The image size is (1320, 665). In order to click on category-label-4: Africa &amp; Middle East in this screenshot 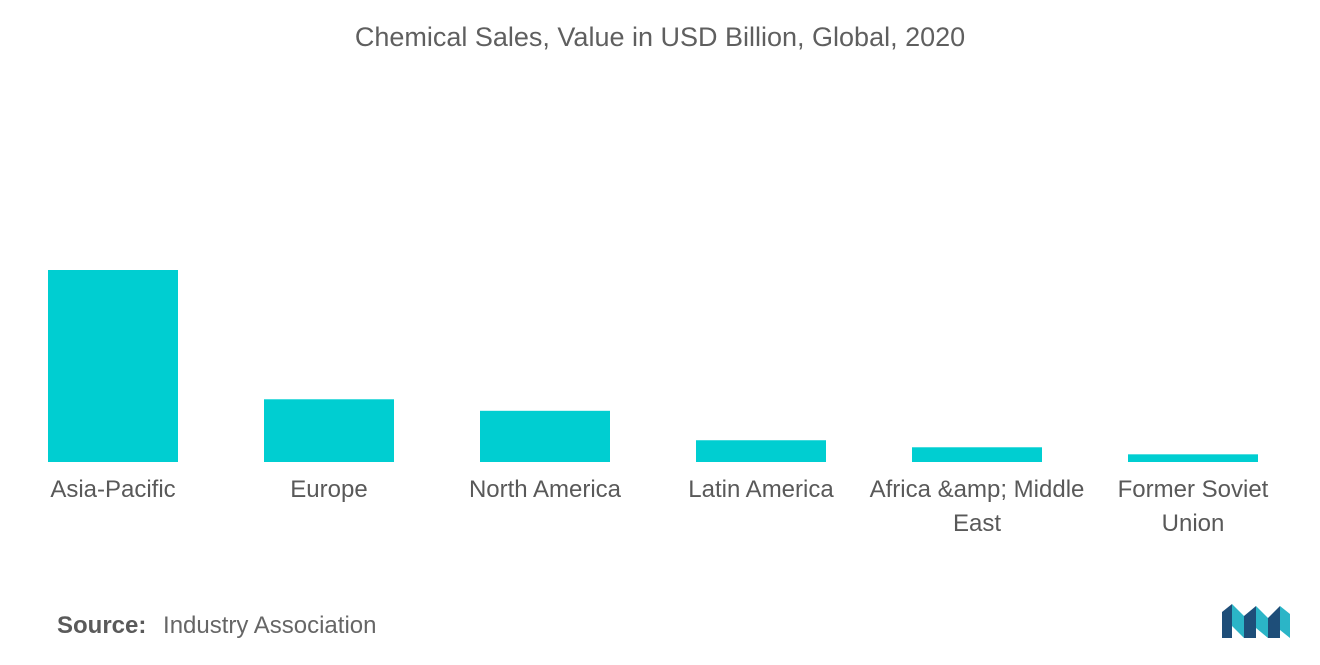, I will do `click(977, 506)`.